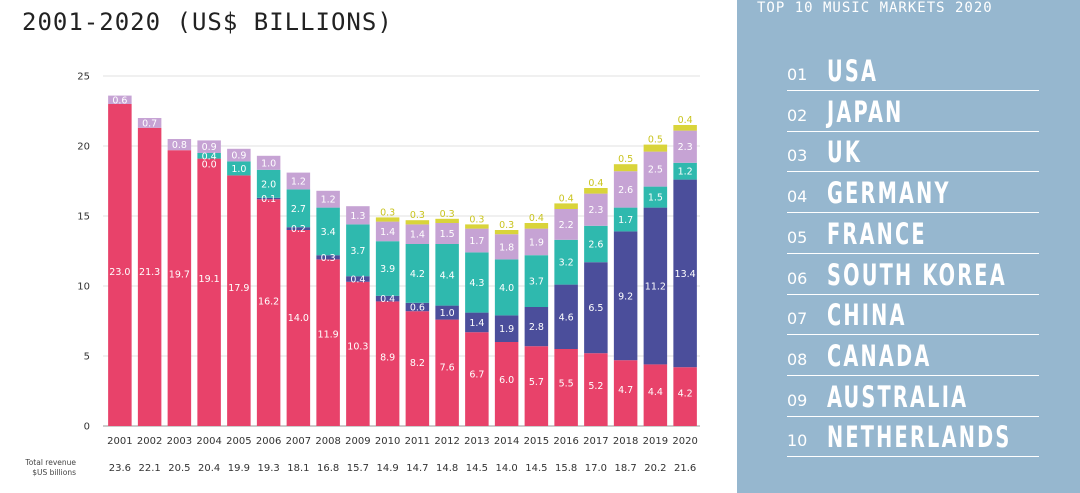  I want to click on bar-value-label: 0.3, so click(476, 219).